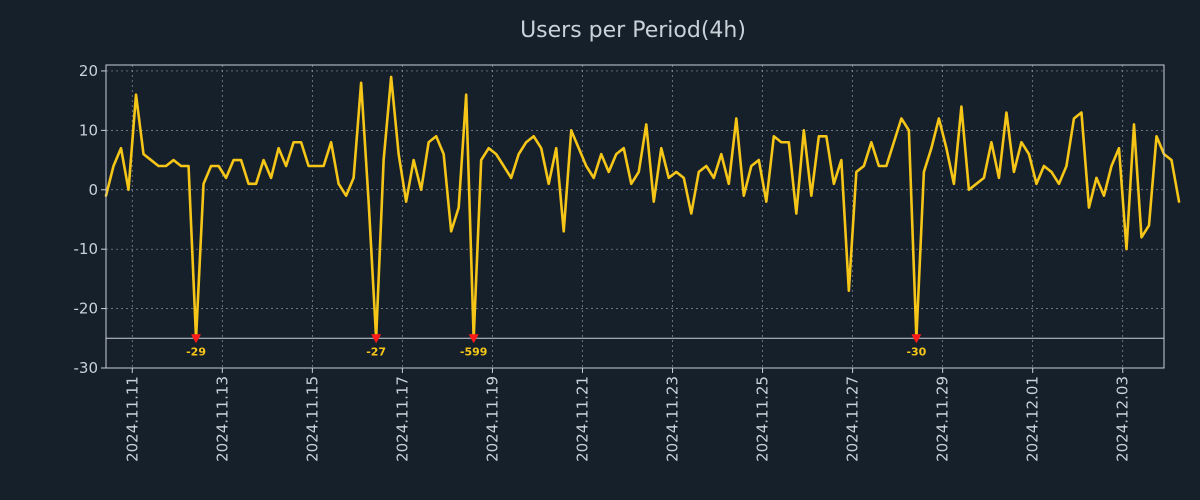  I want to click on y-tick-label: -20, so click(86, 309).